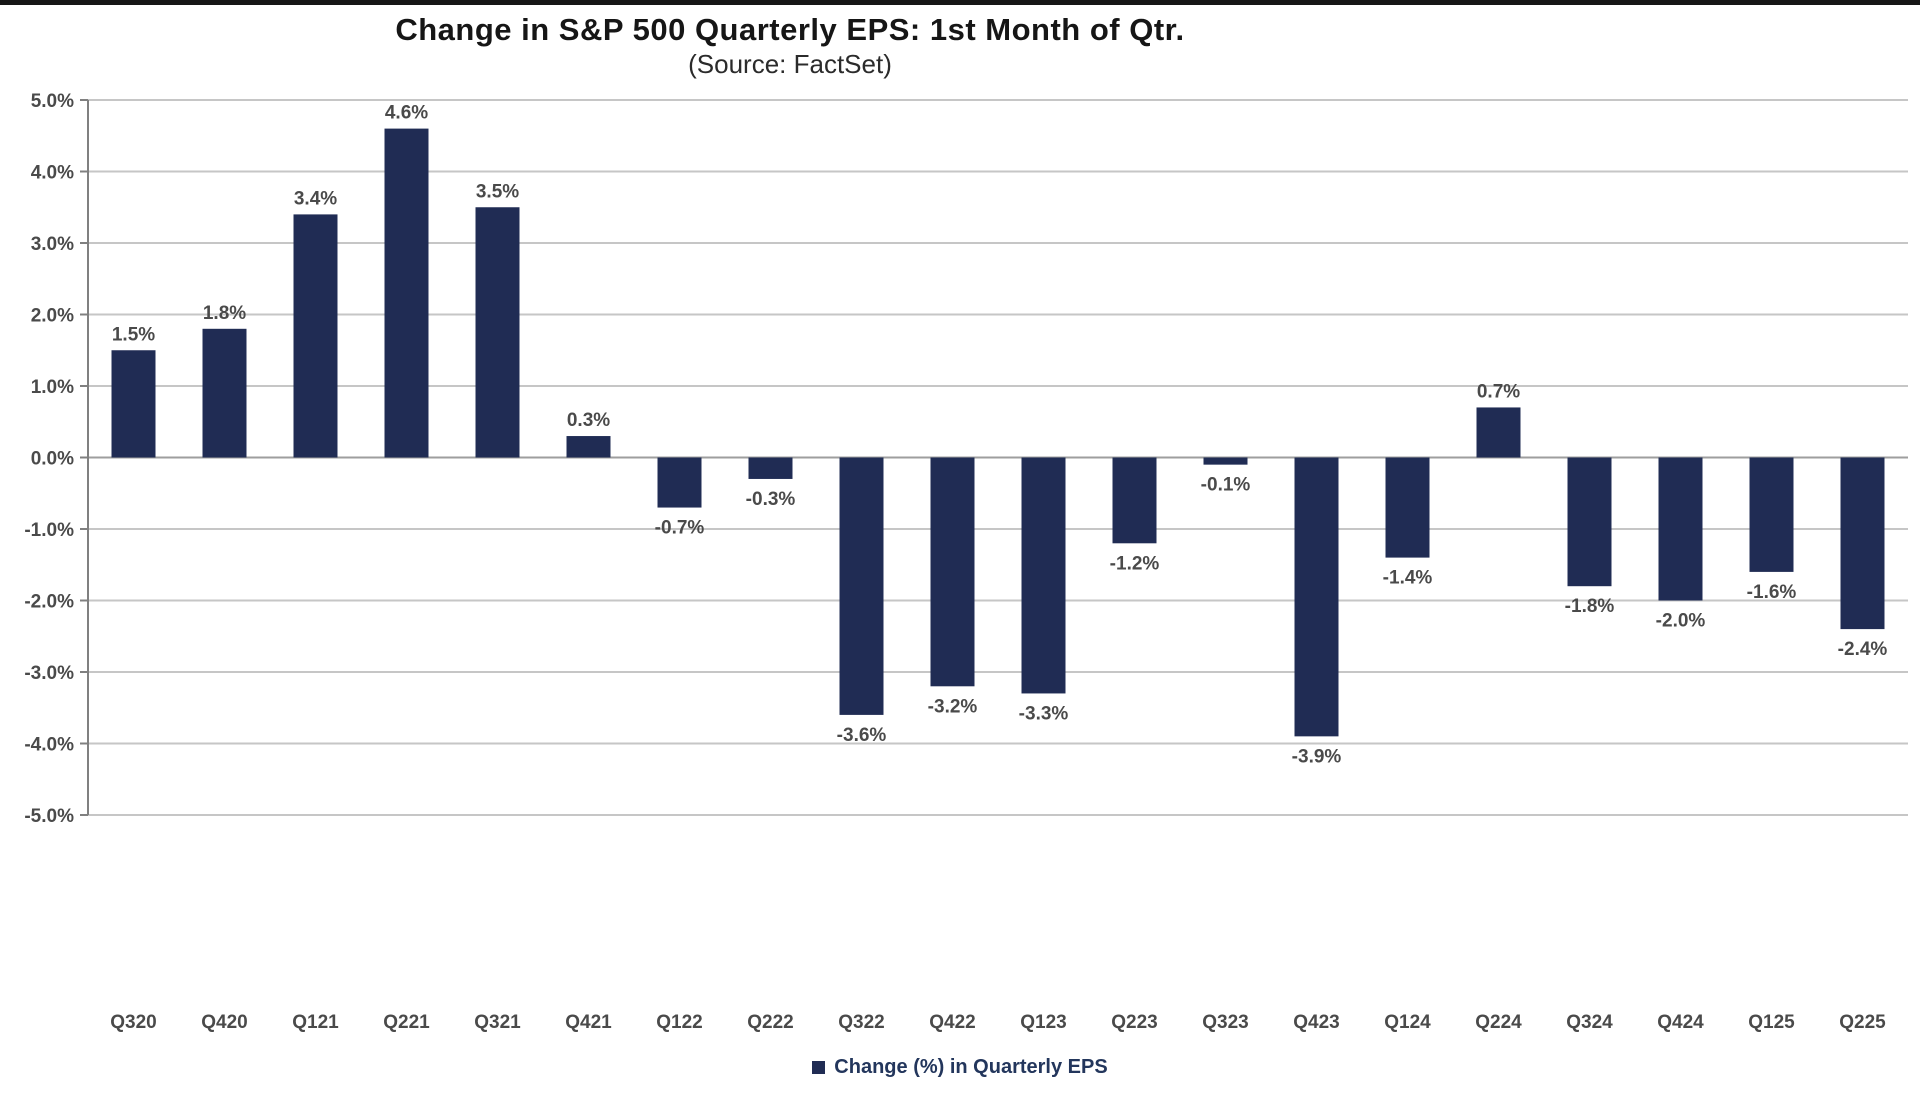 The width and height of the screenshot is (1920, 1095). Describe the element at coordinates (1225, 1022) in the screenshot. I see `x-tick-label: Q323` at that location.